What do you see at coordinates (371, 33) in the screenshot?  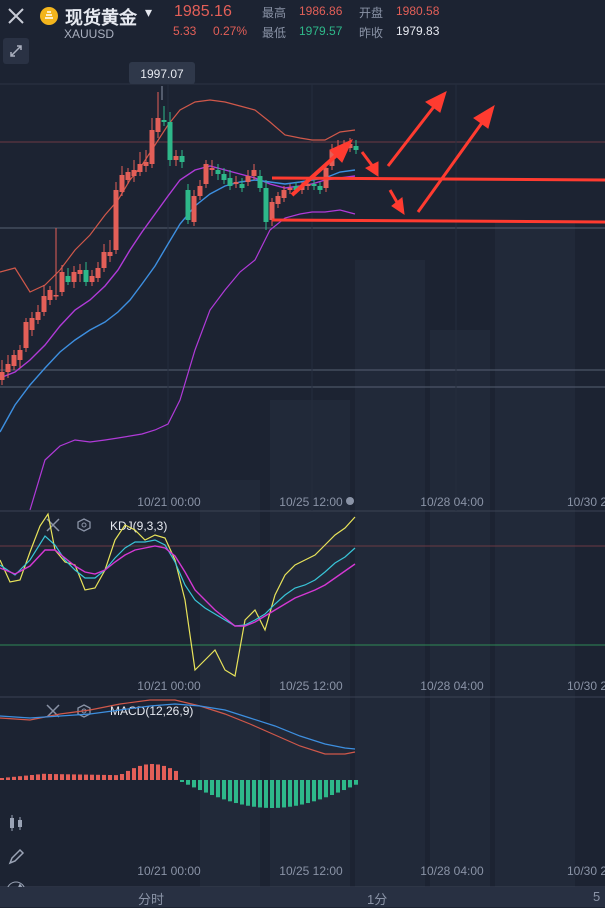 I see `prev-close-label: 昨收` at bounding box center [371, 33].